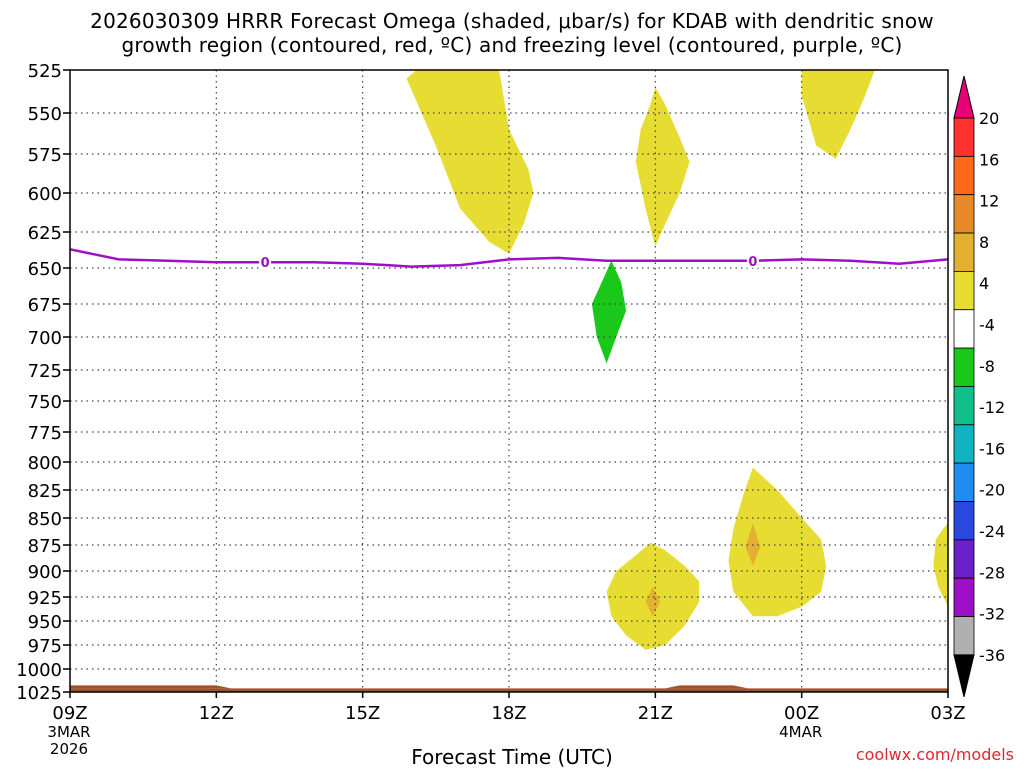  Describe the element at coordinates (992, 572) in the screenshot. I see `colorbar-label-11: -28` at that location.